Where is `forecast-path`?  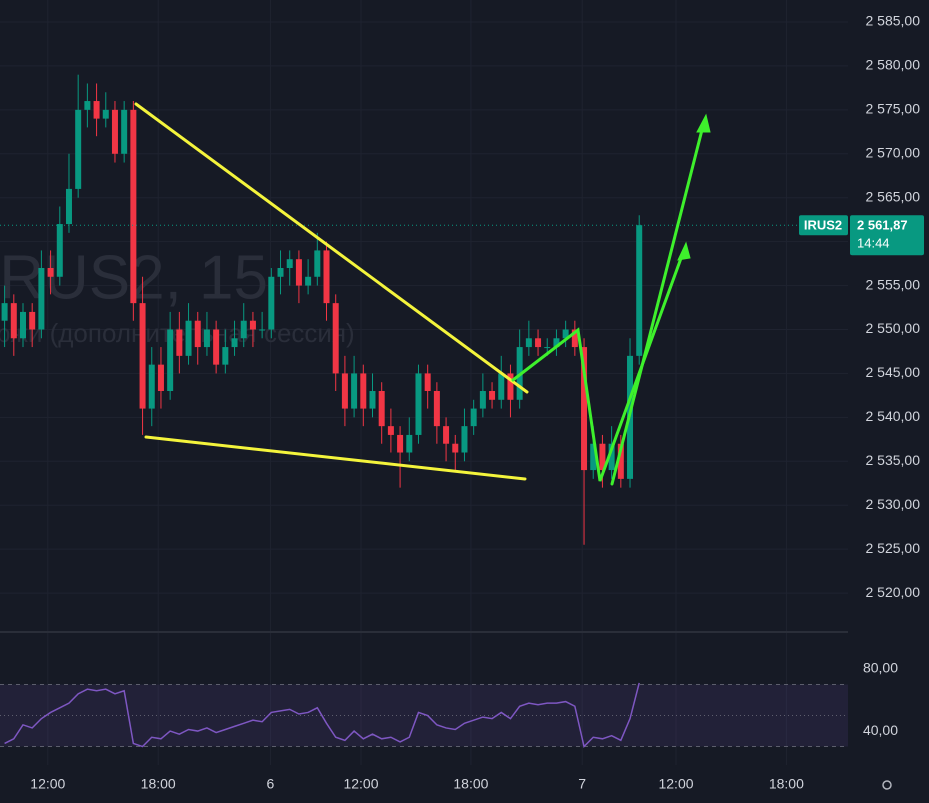 forecast-path is located at coordinates (658, 303).